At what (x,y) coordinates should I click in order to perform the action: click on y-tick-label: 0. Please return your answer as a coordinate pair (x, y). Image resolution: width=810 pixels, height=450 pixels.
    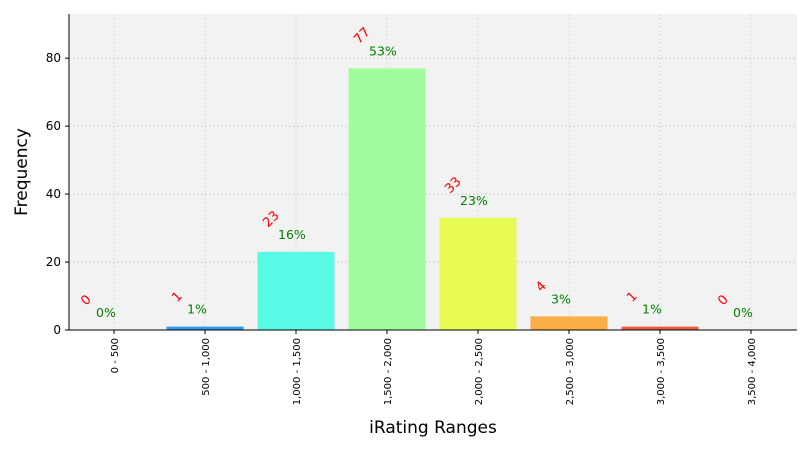
    Looking at the image, I should click on (57, 330).